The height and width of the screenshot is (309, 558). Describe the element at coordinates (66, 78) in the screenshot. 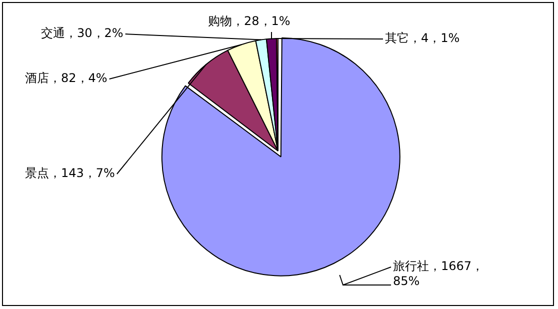

I see `slice-label: 酒店，82，4%` at that location.